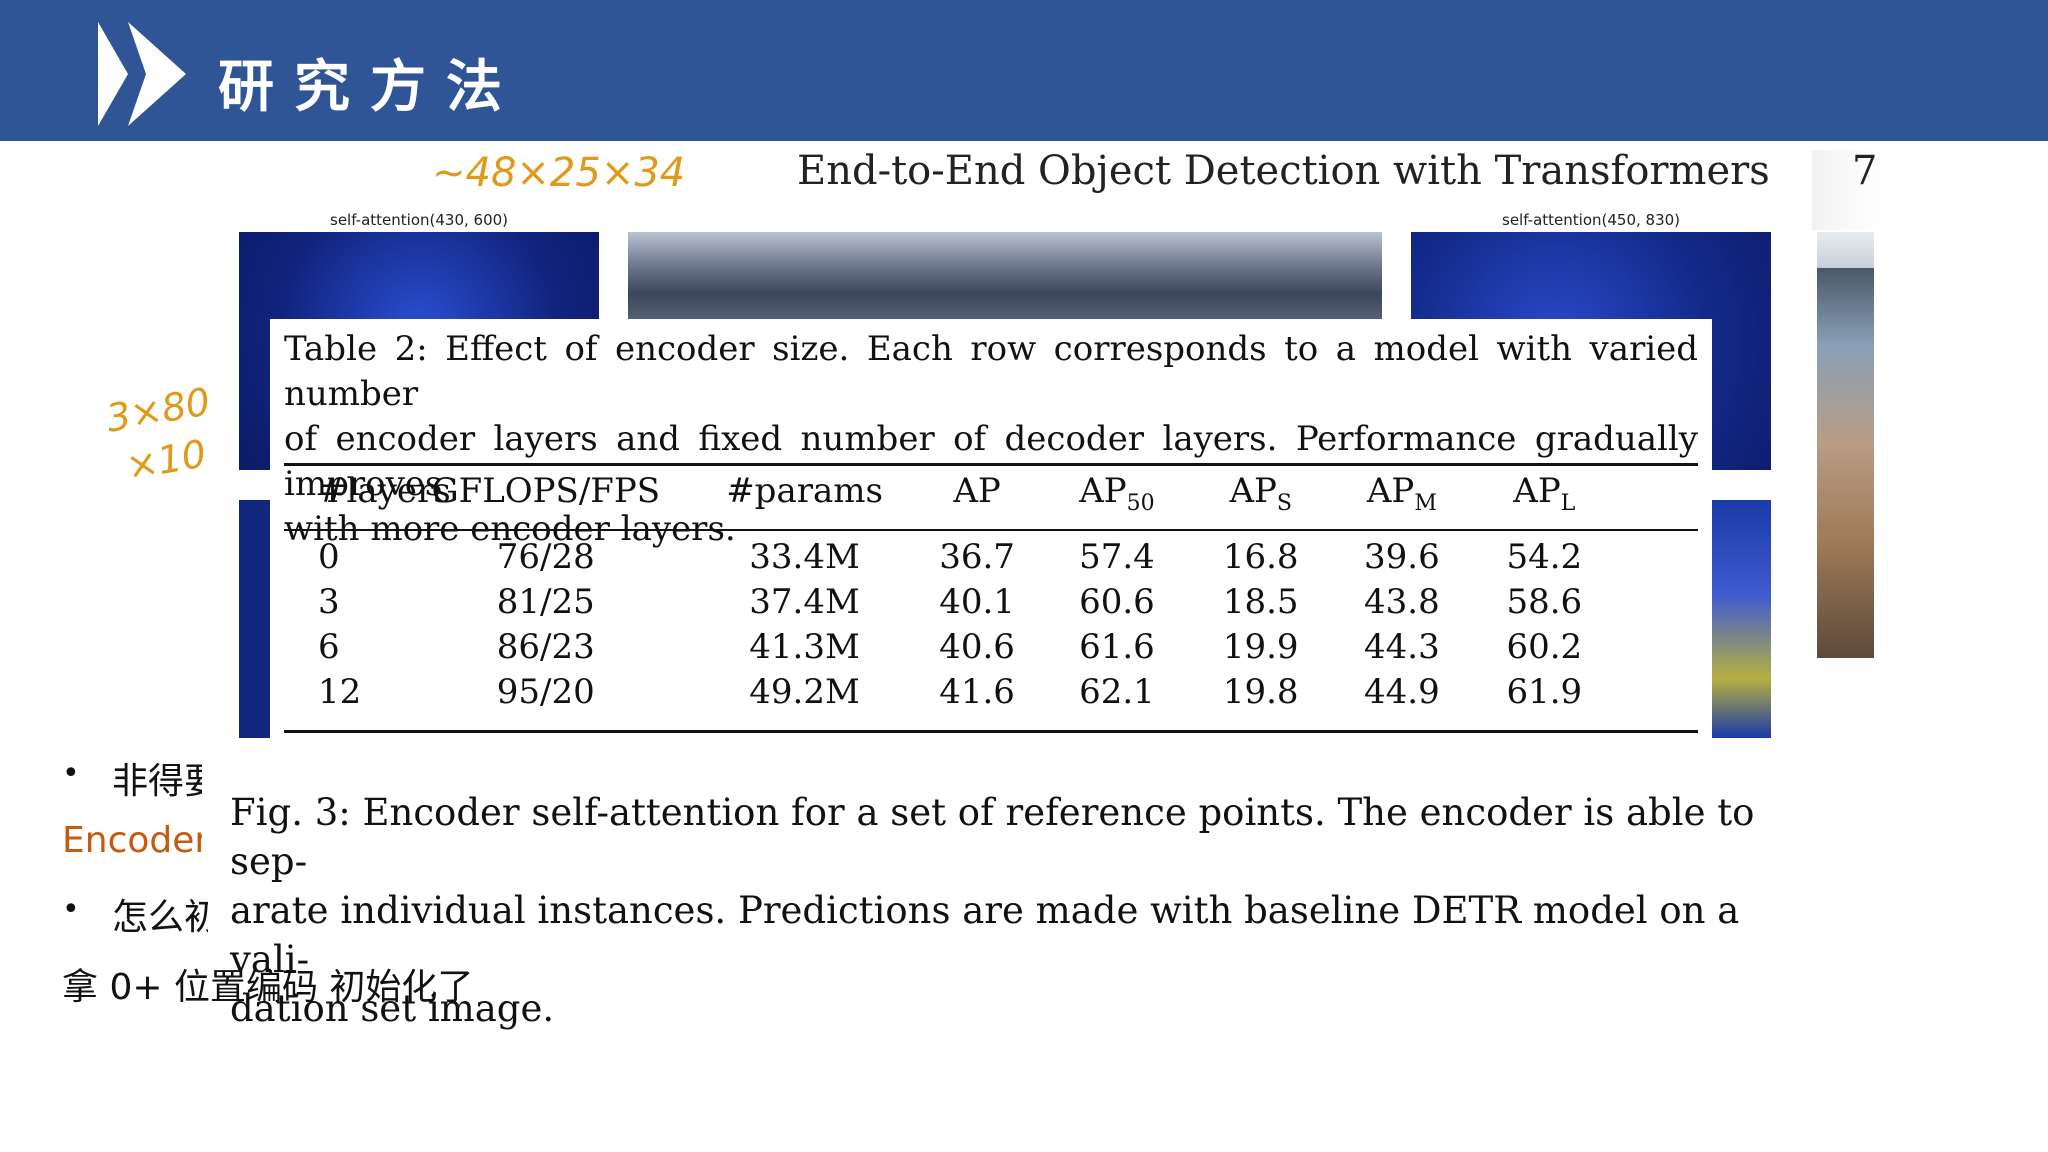 This screenshot has height=1152, width=2048. I want to click on table-cell: 61.9, so click(1544, 692).